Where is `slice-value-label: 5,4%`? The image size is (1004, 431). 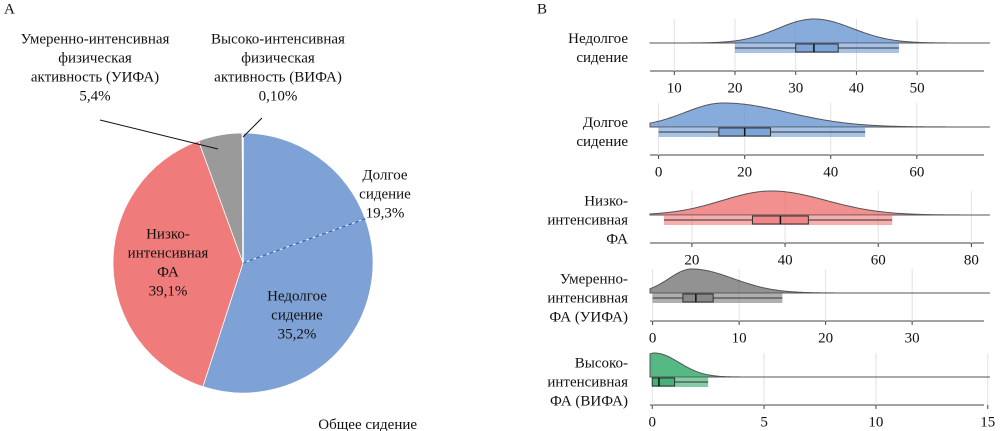
slice-value-label: 5,4% is located at coordinates (94, 96).